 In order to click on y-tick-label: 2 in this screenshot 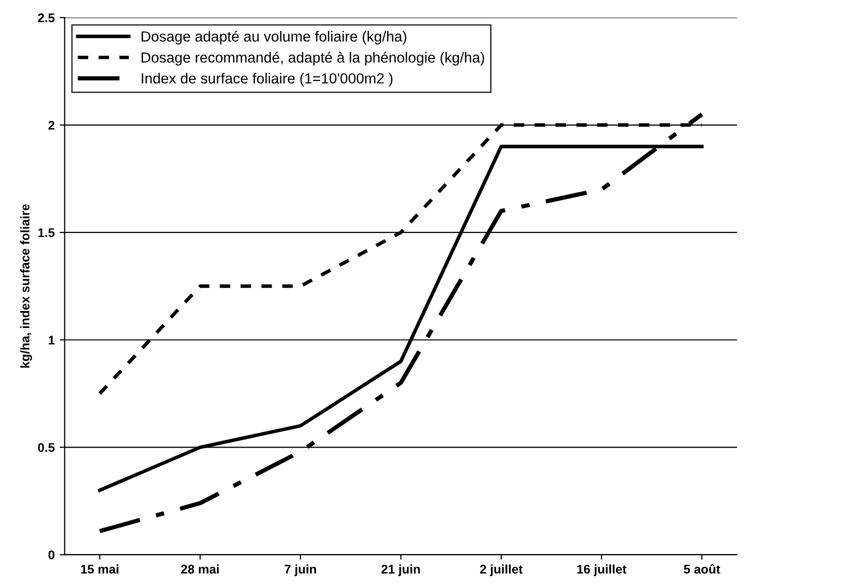, I will do `click(51, 125)`.